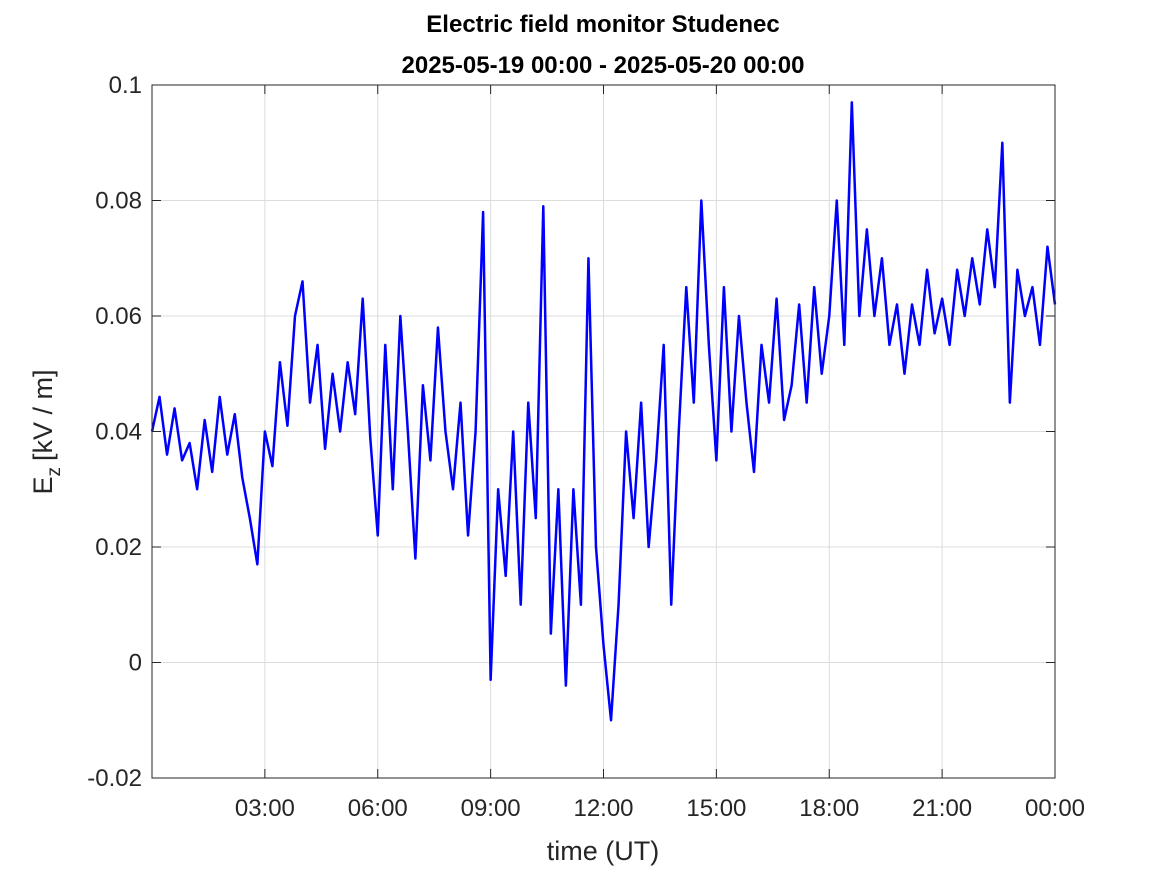 This screenshot has width=1167, height=880. I want to click on y-tick-label: 0.04, so click(118, 432).